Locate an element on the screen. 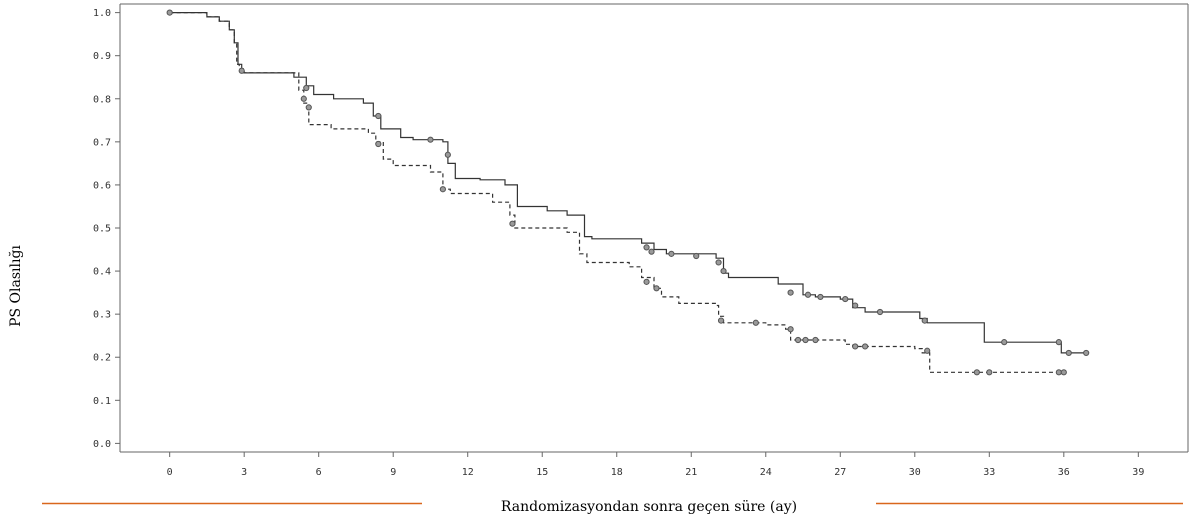  x-tick-label: 30 is located at coordinates (915, 472).